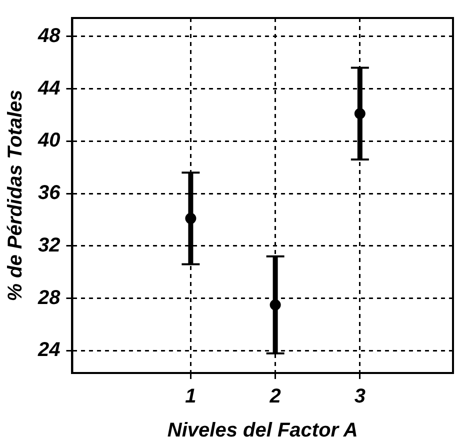 This screenshot has height=447, width=459. I want to click on y-tick-label: 48, so click(49, 35).